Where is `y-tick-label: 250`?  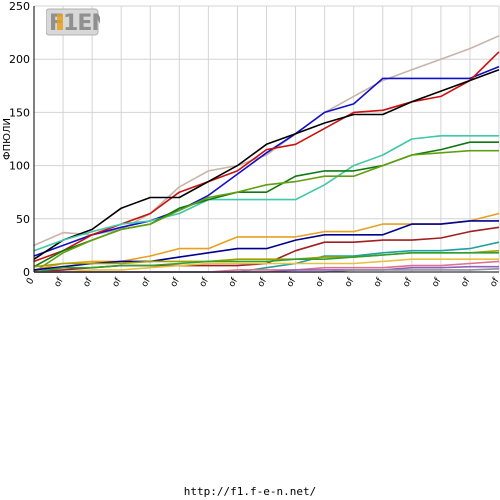 y-tick-label: 250 is located at coordinates (19, 6).